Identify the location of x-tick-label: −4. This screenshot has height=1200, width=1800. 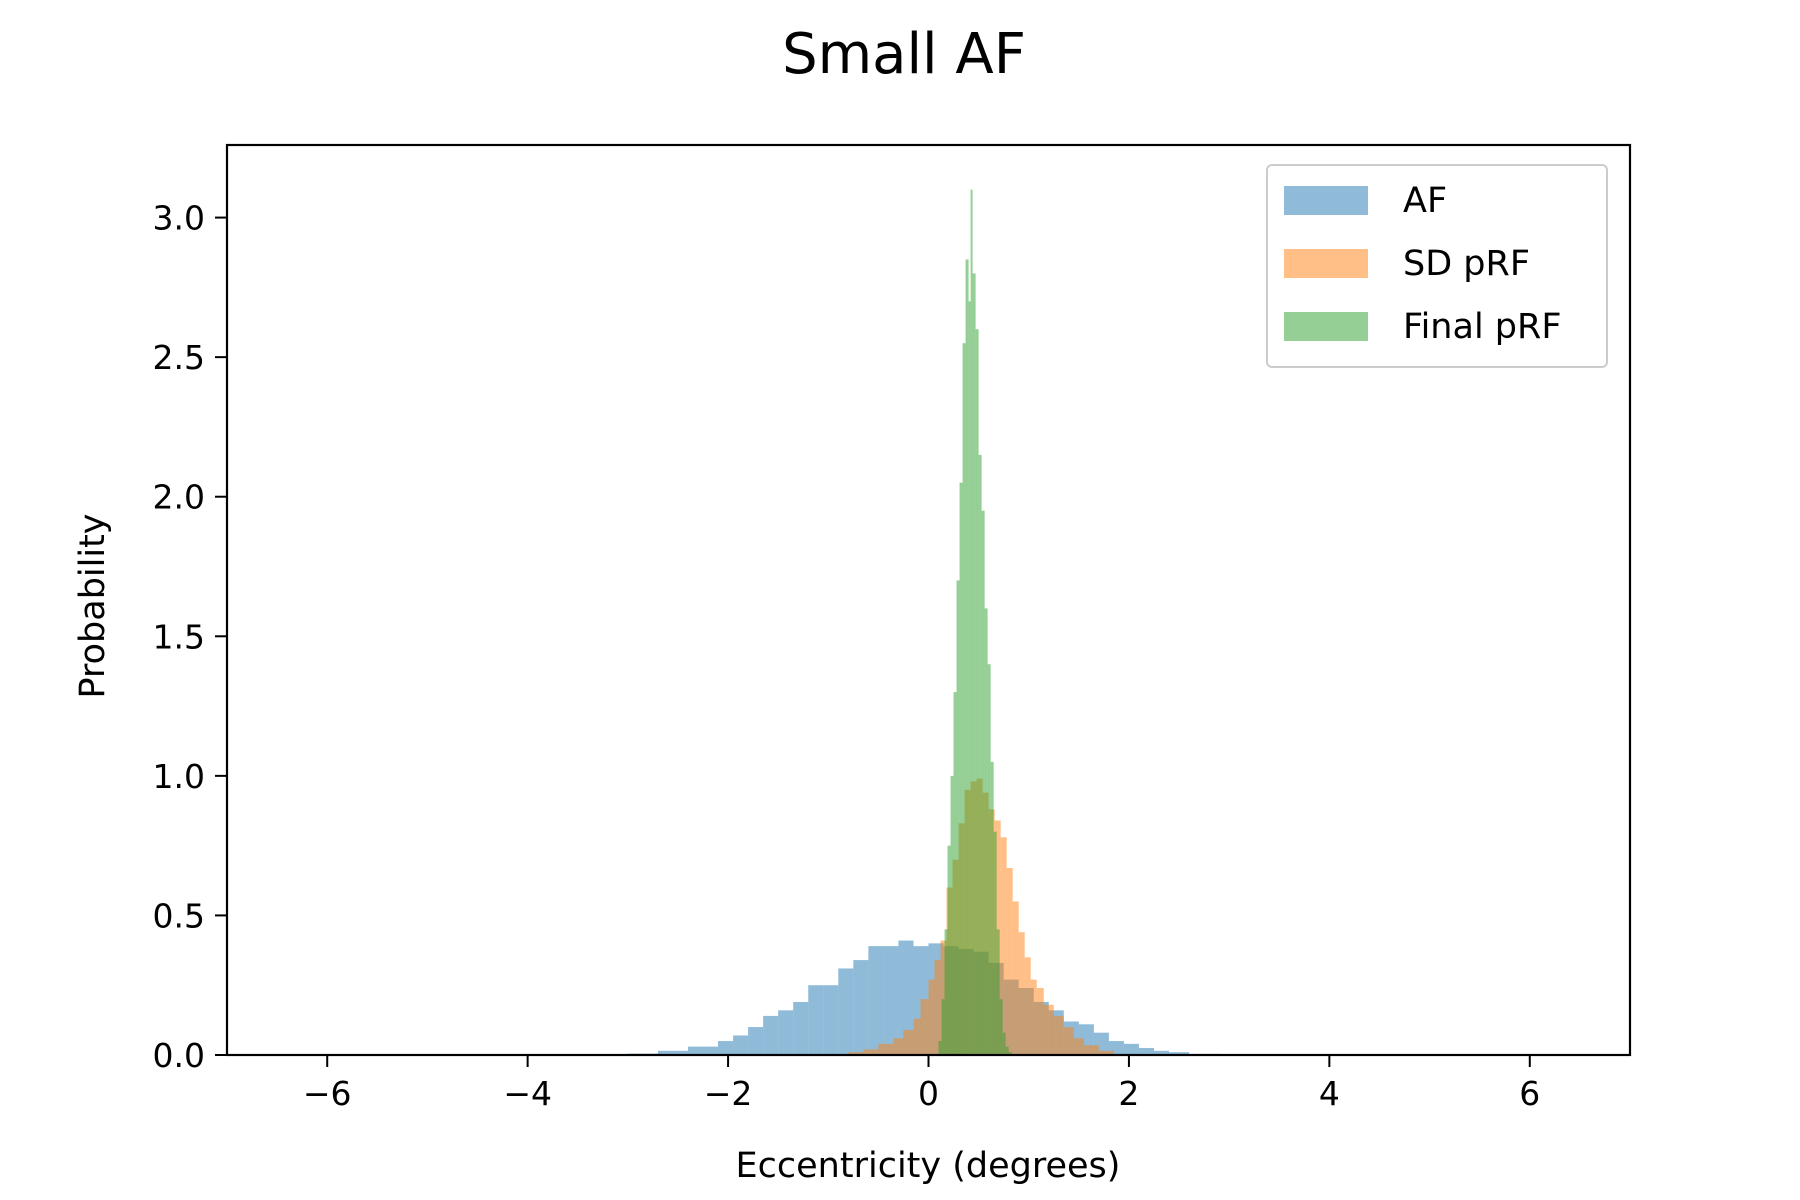
(527, 1093).